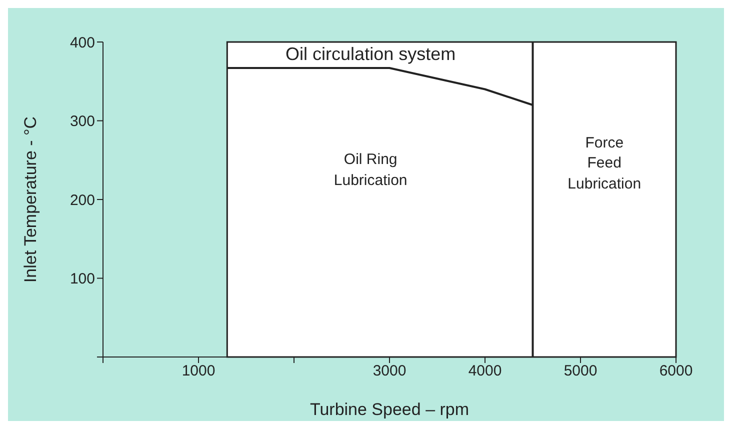 This screenshot has width=732, height=429. I want to click on x-tick-label: 6000, so click(676, 371).